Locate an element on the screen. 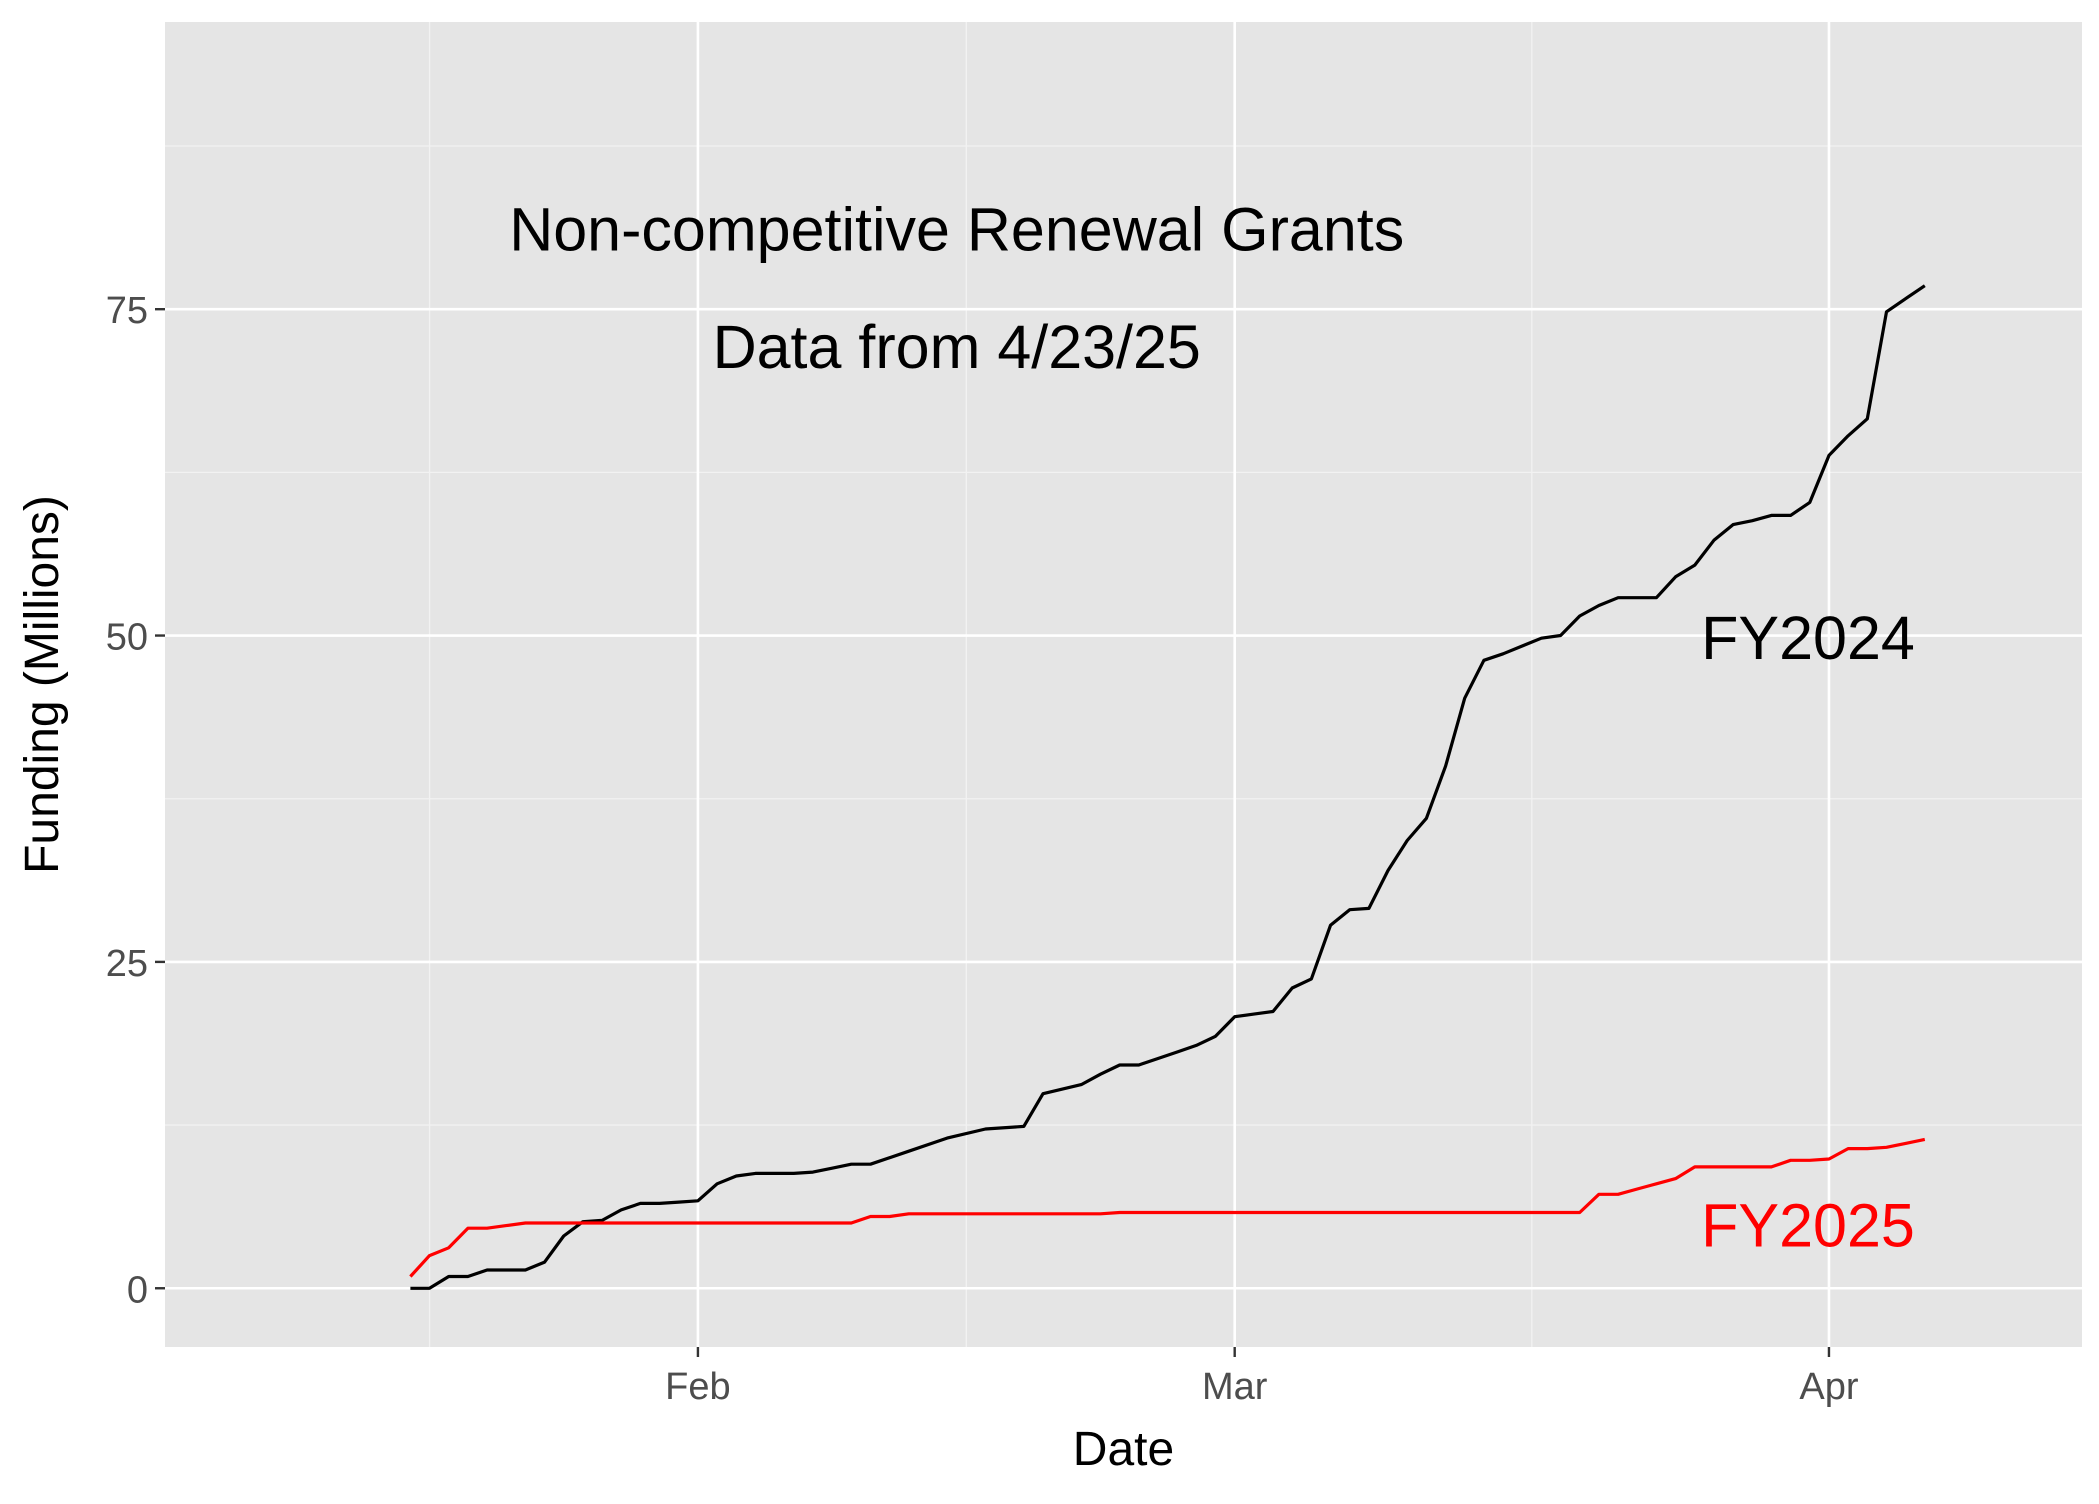 This screenshot has height=1504, width=2099. x-axis-label: Date is located at coordinates (1123, 1449).